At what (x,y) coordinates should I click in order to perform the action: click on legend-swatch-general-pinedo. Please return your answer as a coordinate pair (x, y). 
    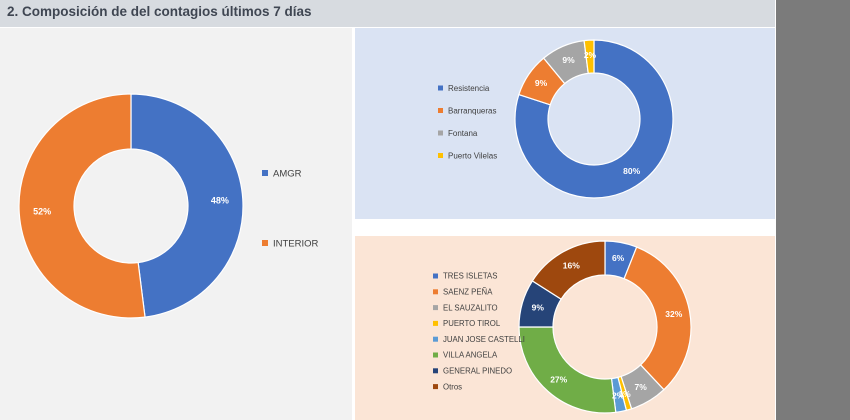
    Looking at the image, I should click on (435, 371).